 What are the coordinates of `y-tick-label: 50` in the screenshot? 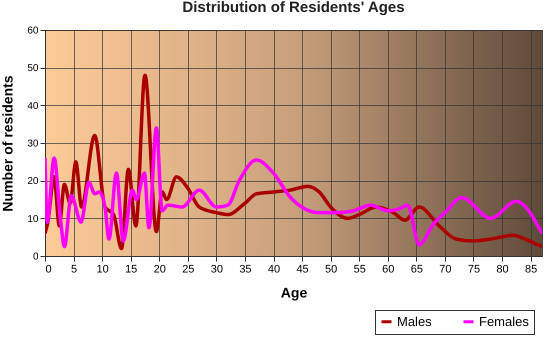 It's located at (33, 68).